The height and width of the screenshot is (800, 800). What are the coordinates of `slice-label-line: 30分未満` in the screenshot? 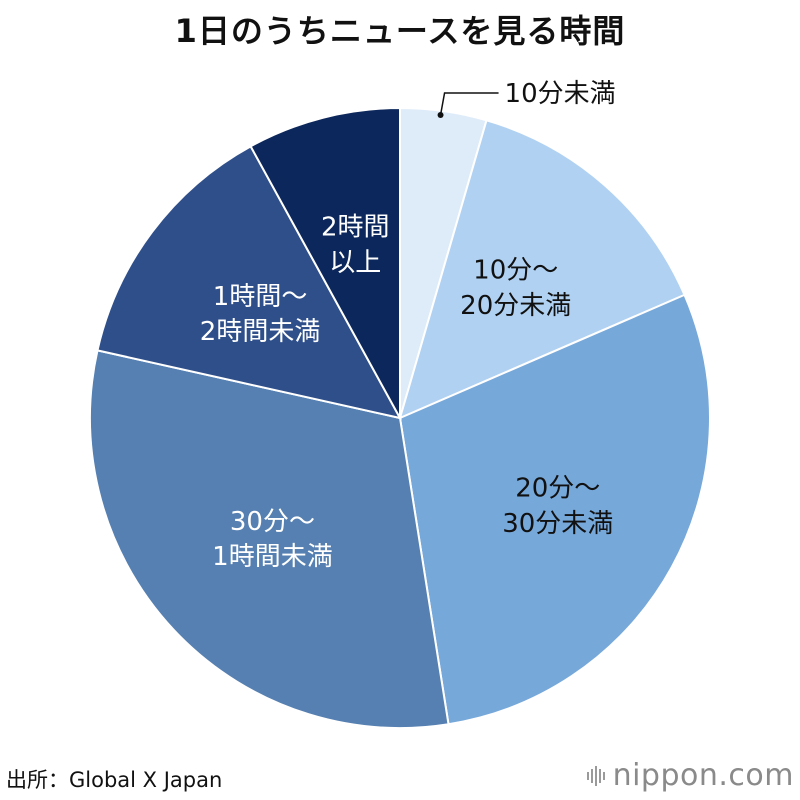 It's located at (557, 524).